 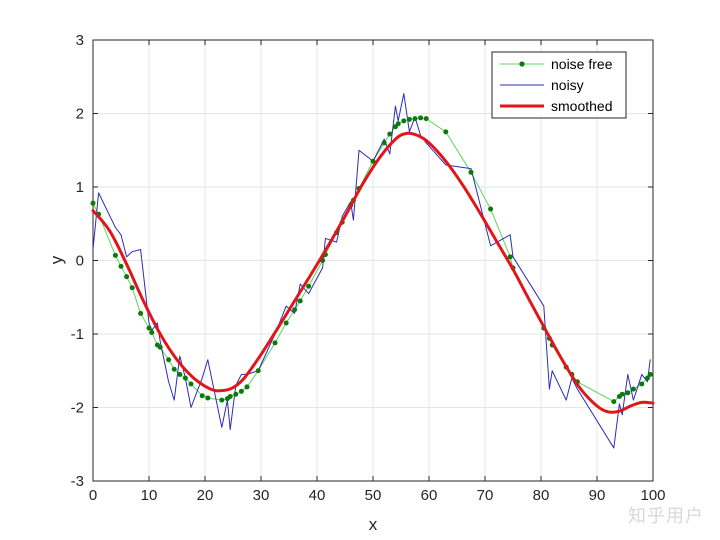 I want to click on x-tick-label: 50, so click(x=373, y=495).